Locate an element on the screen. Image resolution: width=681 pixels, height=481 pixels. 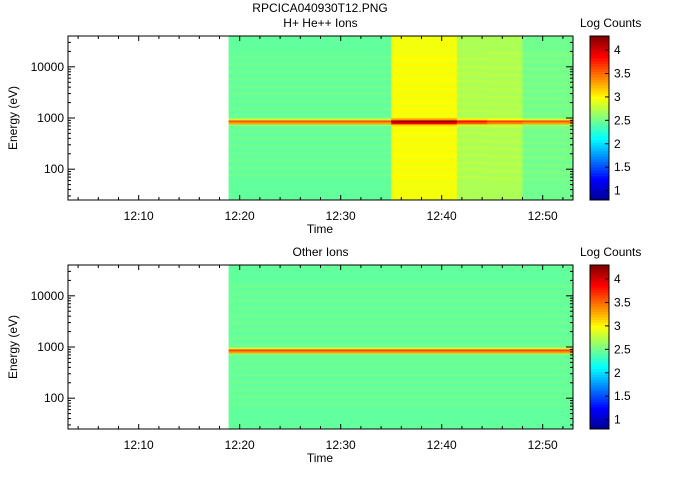
x-tick-label: 12:50 is located at coordinates (543, 216).